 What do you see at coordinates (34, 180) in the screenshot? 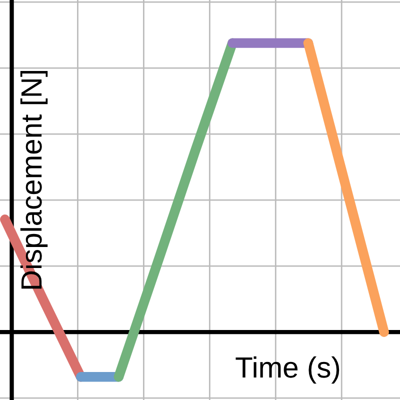
I see `y-axis-title: Displacement [N]` at bounding box center [34, 180].